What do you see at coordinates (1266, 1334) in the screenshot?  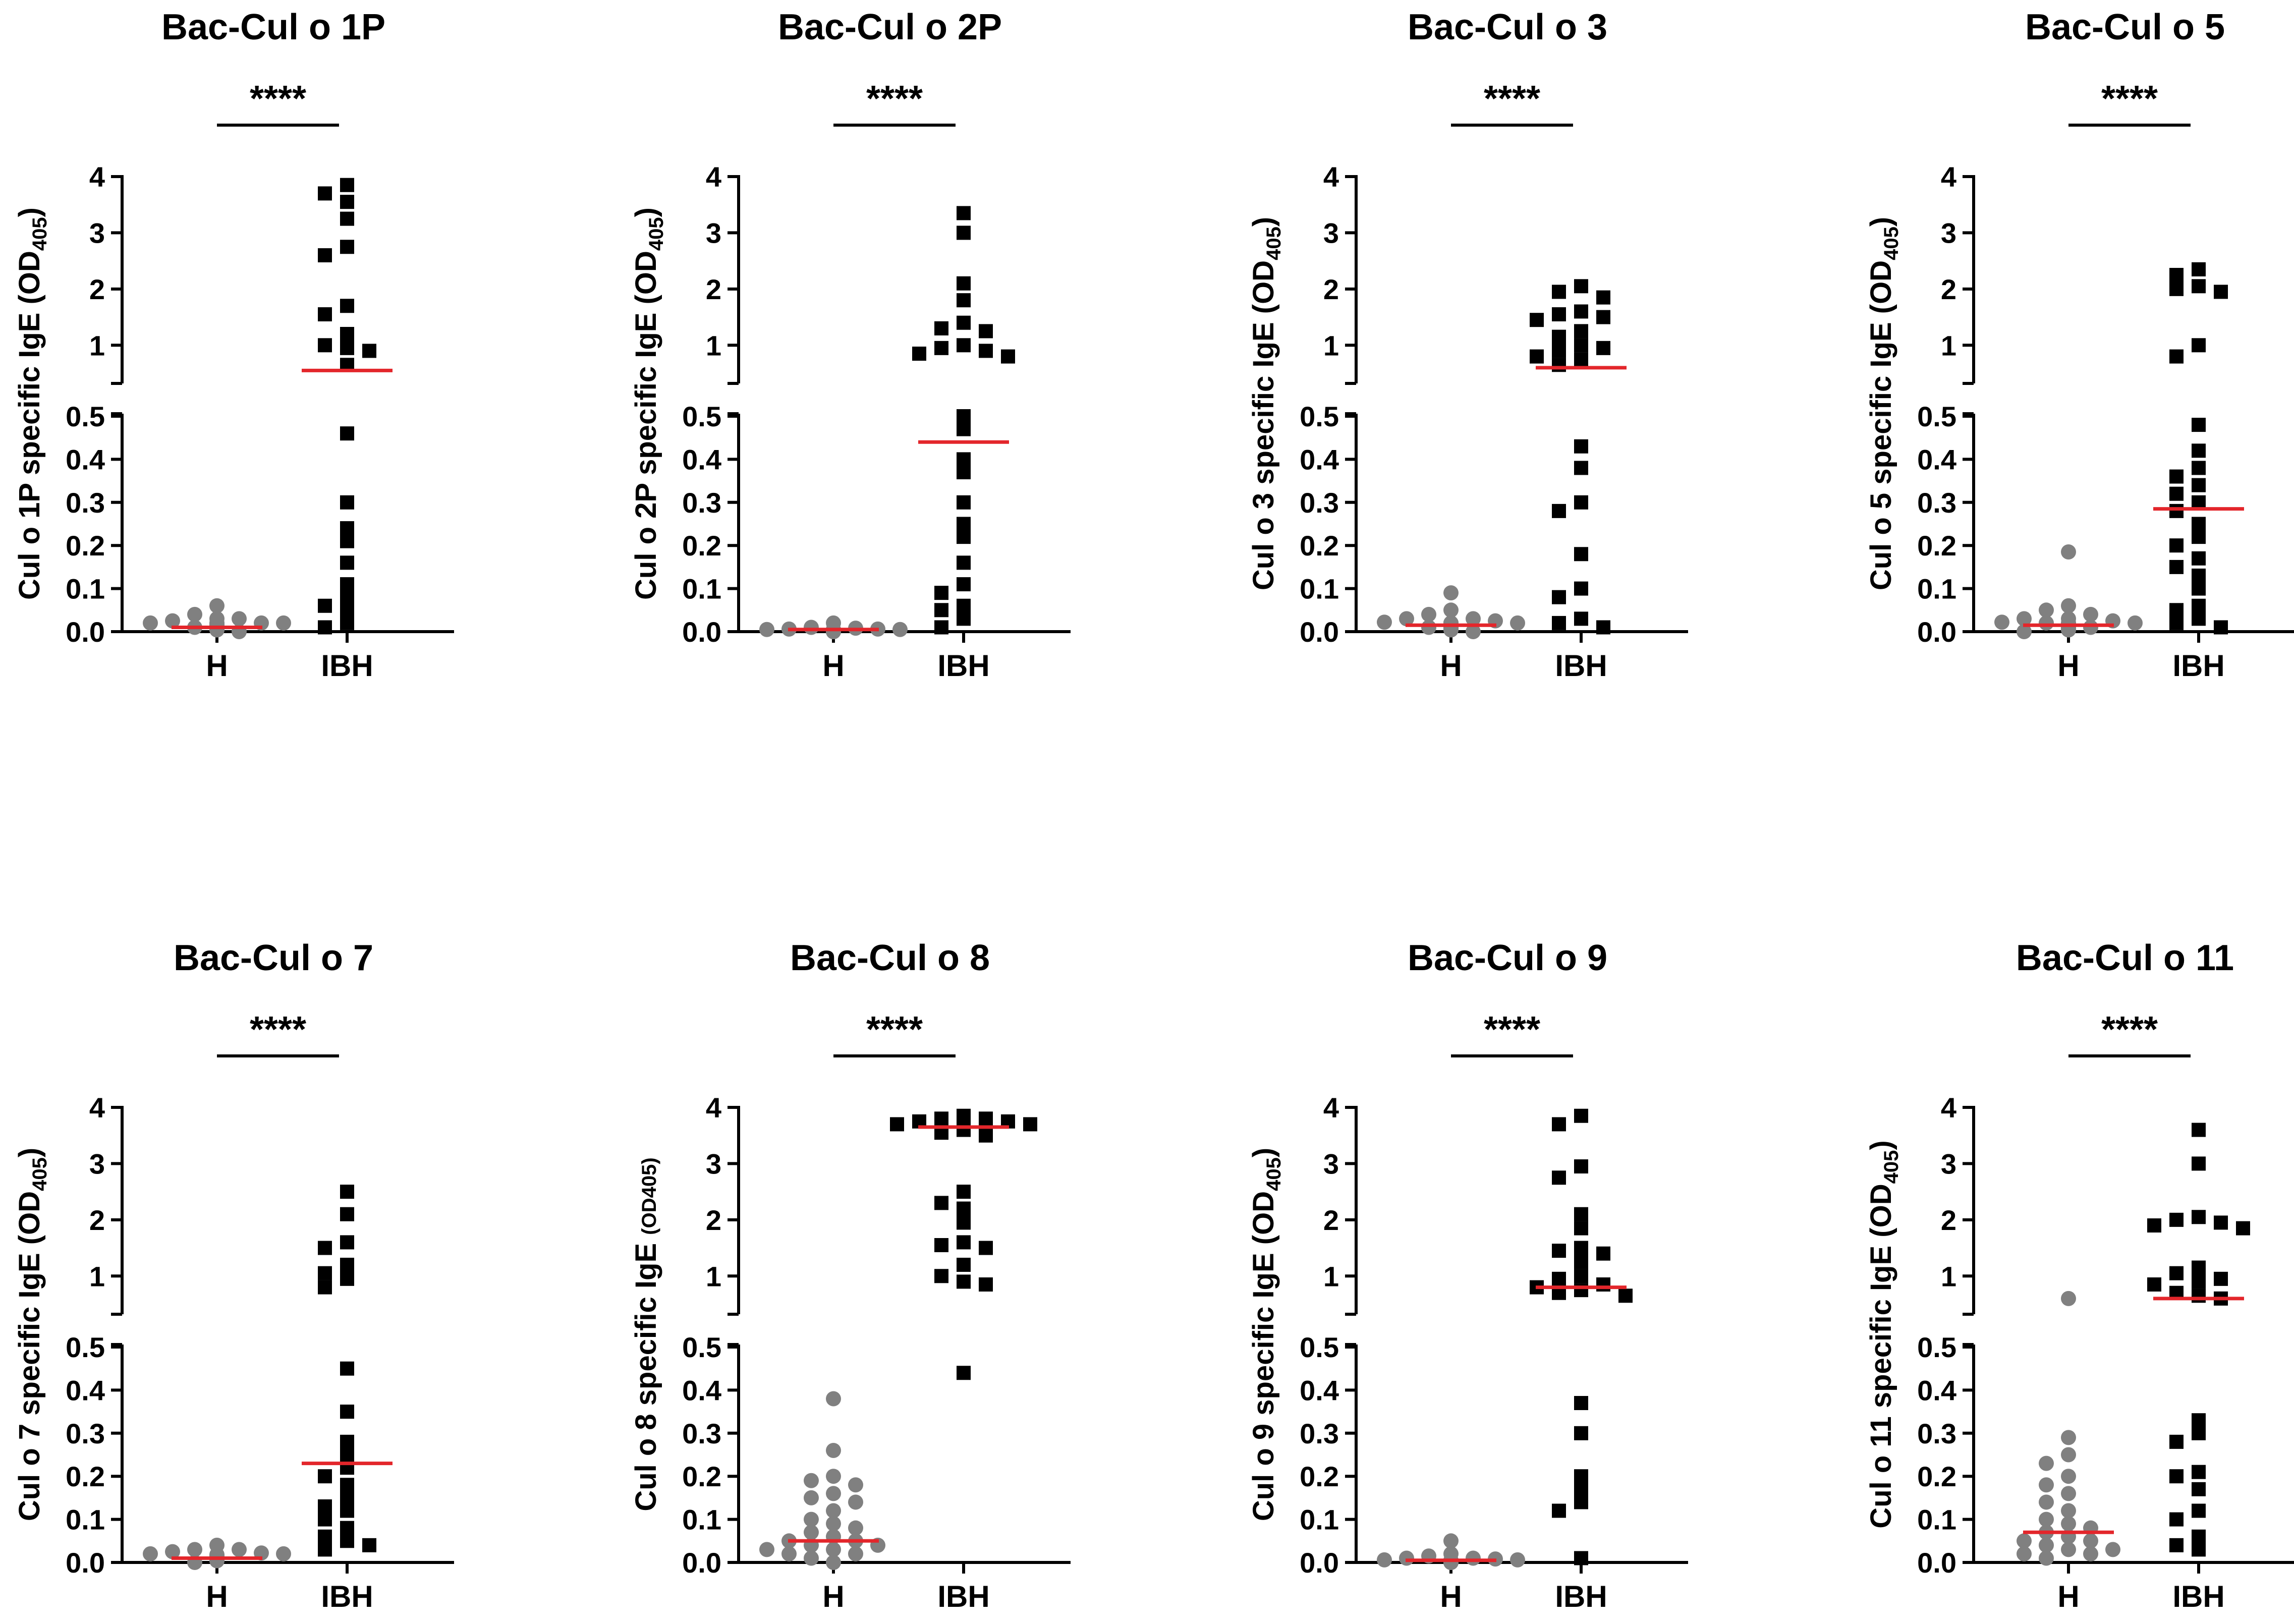 I see `y-axis-label: Cul o 9 specific IgE (OD405)` at bounding box center [1266, 1334].